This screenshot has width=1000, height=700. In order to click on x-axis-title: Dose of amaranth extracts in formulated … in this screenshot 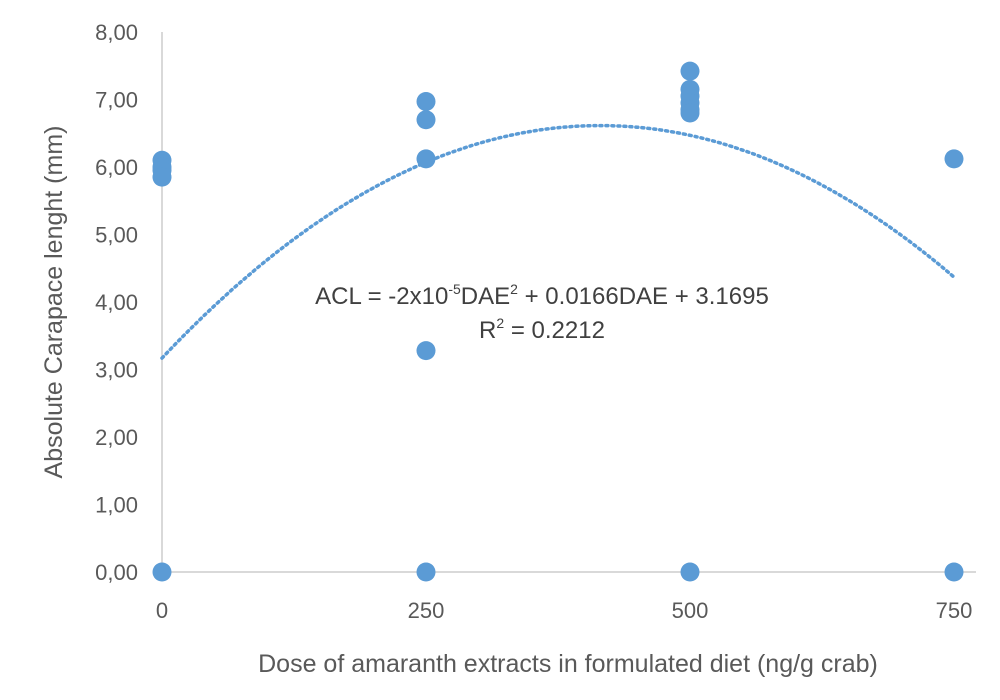, I will do `click(568, 664)`.